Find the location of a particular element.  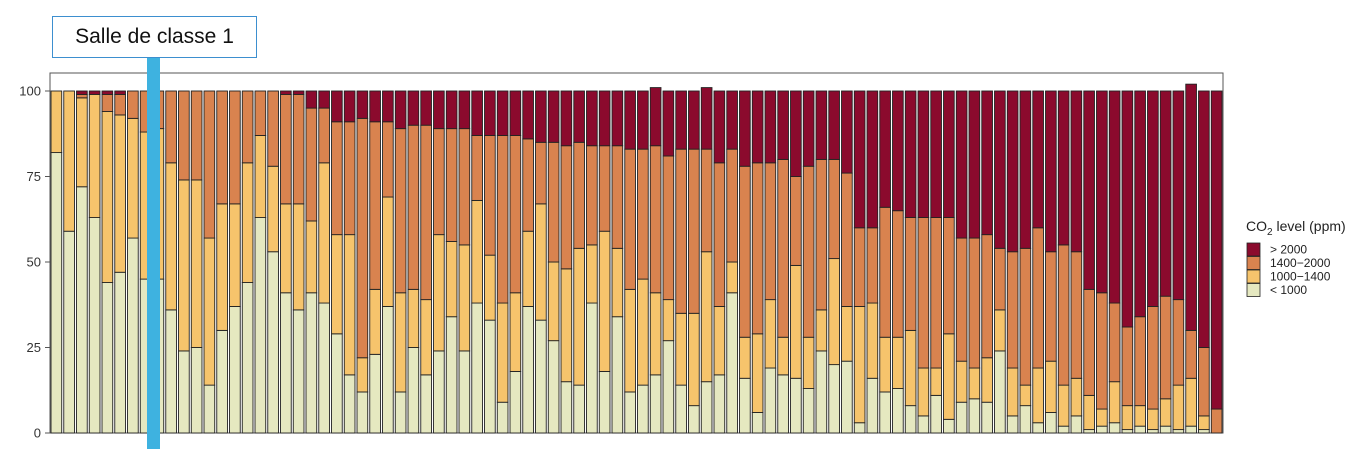

y-tick-label: 100 is located at coordinates (30, 91).